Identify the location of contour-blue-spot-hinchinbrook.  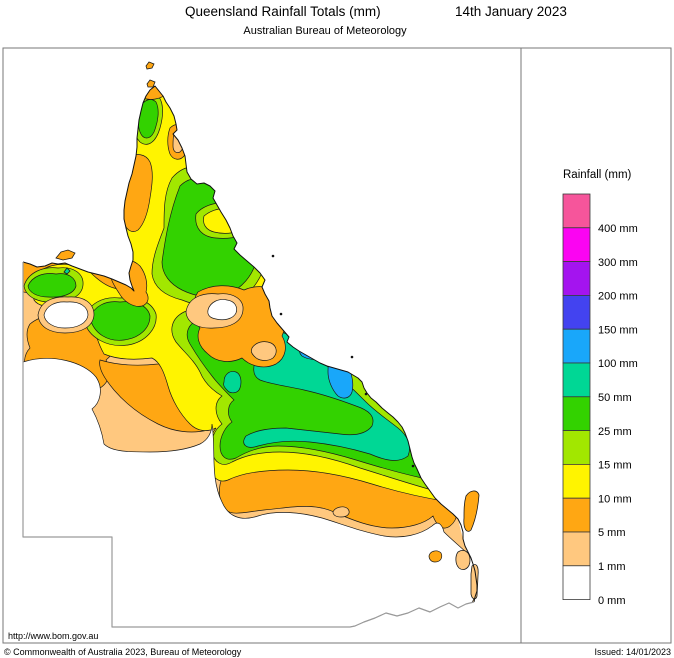
(313, 350).